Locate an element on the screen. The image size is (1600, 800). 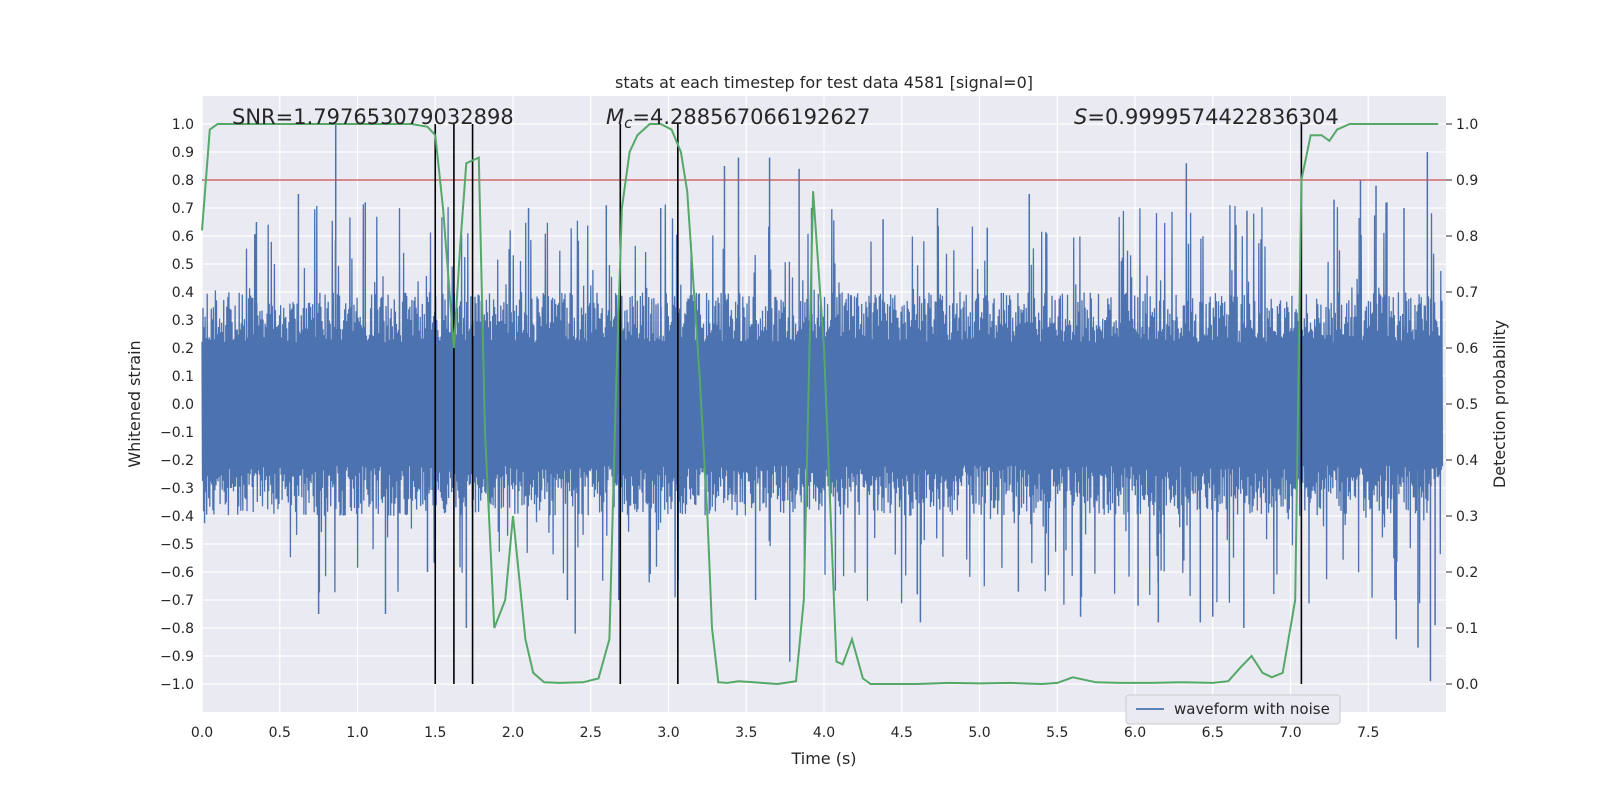
x-tick-label: 3.5 is located at coordinates (746, 733).